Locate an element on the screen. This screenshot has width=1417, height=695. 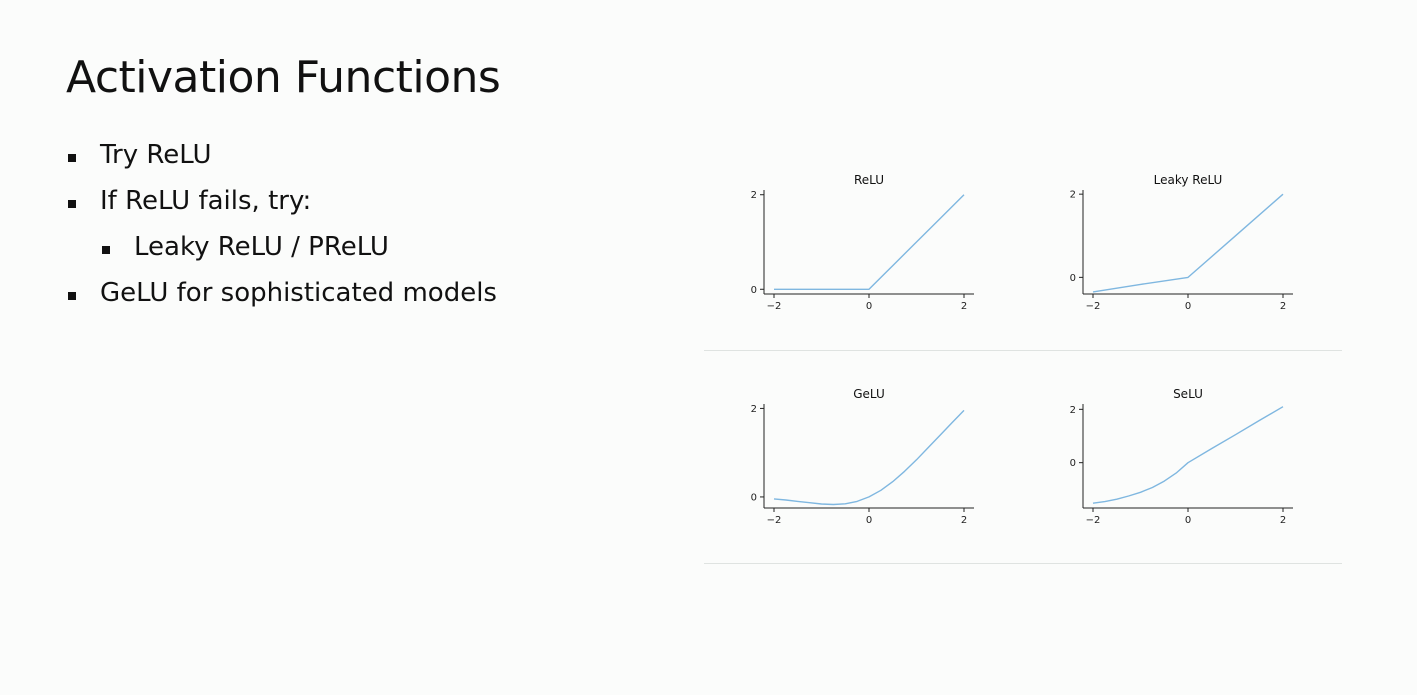
chart-relu: ReLU −2 0 2 0 2 is located at coordinates (862, 242).